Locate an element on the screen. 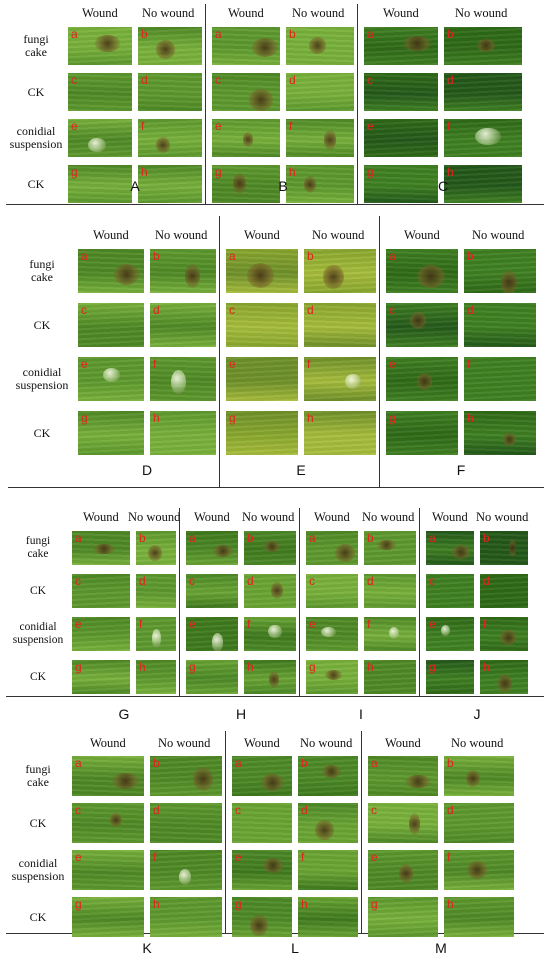 This screenshot has height=964, width=550. panel-letter-m: M is located at coordinates (441, 948).